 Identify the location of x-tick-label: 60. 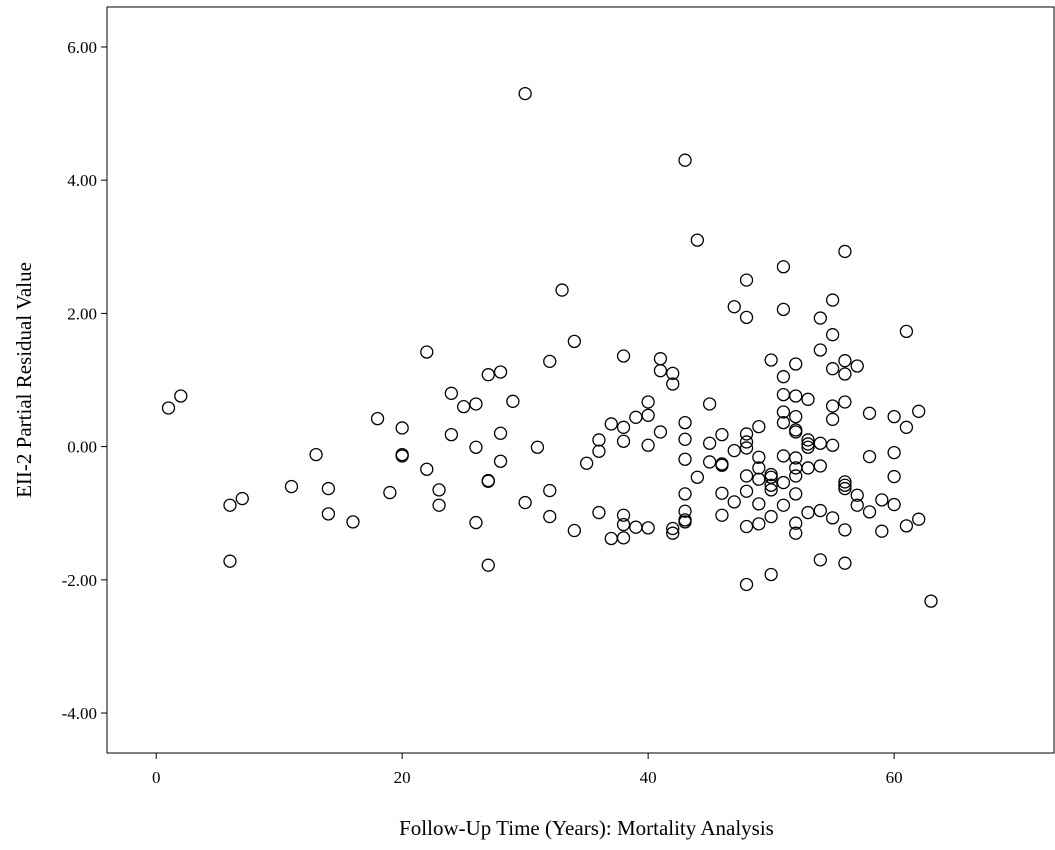
(894, 777).